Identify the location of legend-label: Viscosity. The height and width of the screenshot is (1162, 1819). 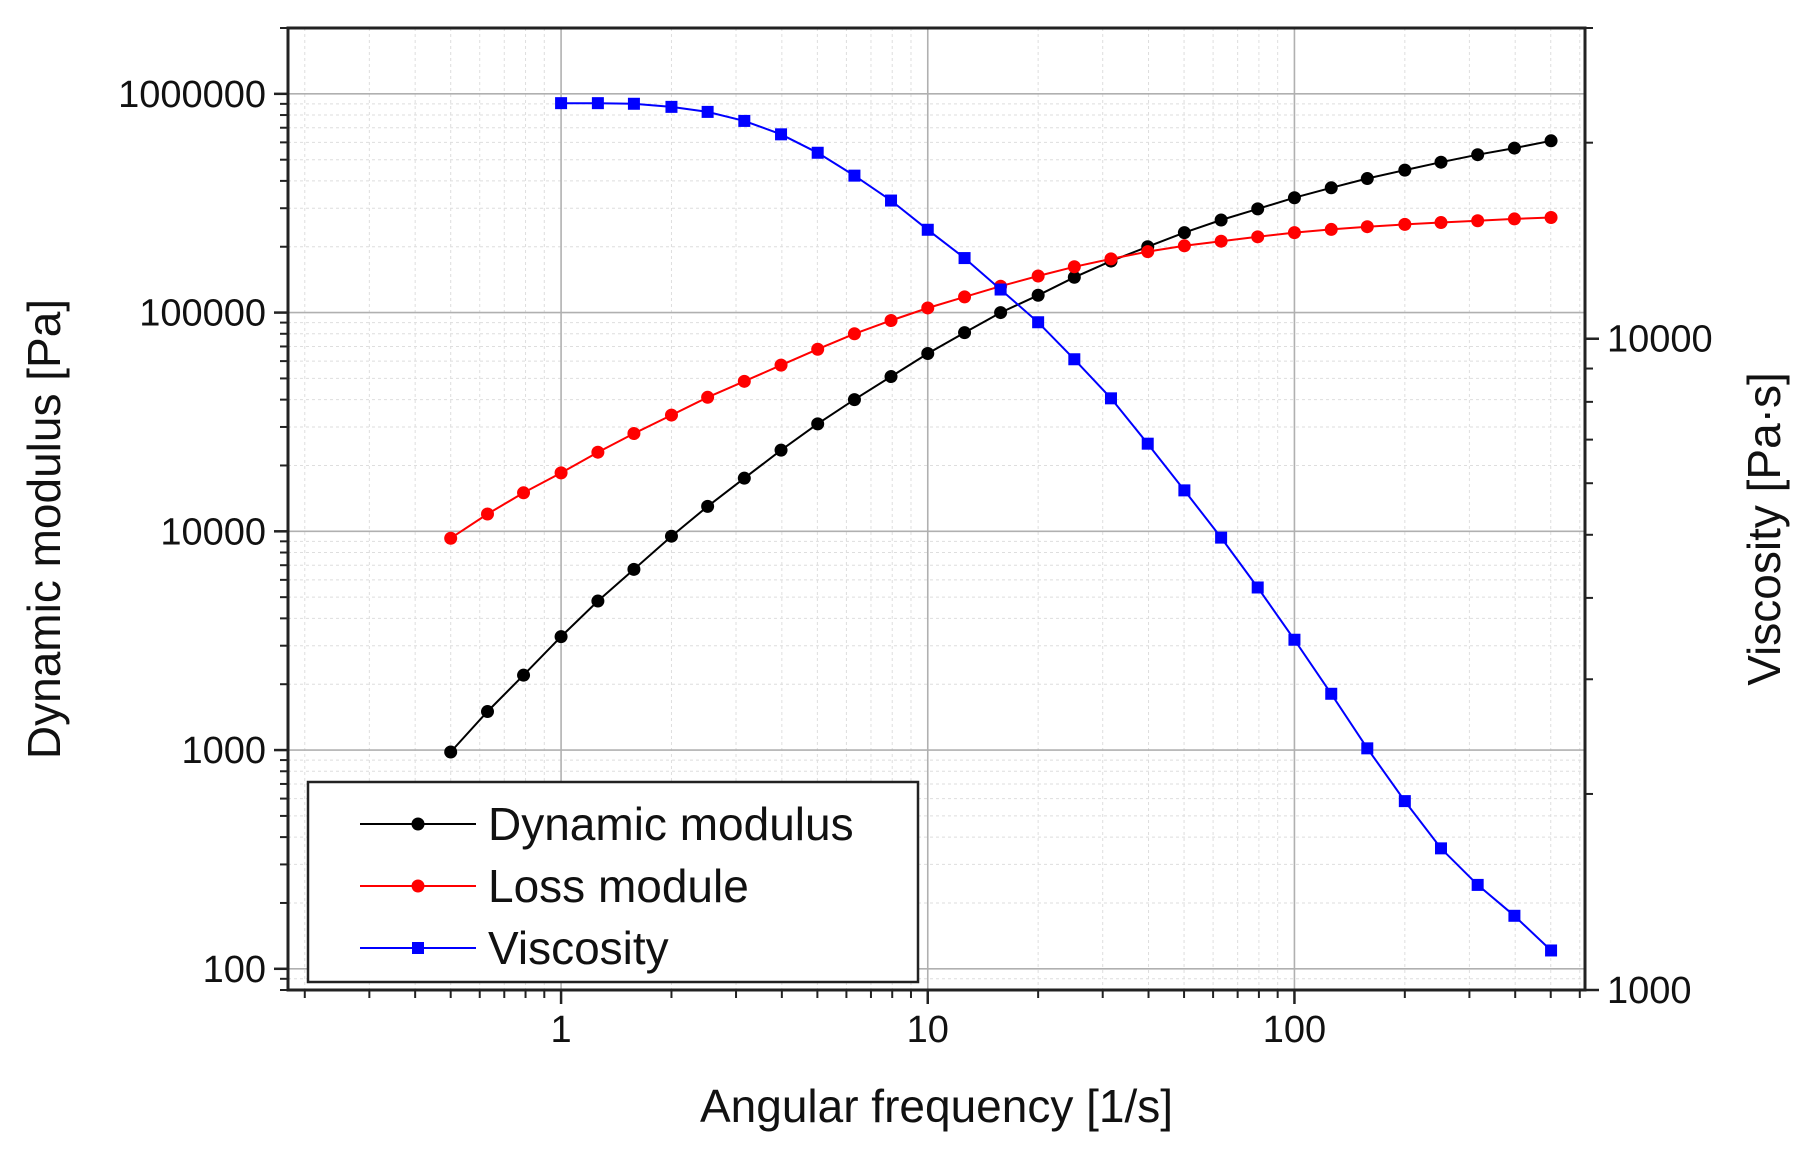
(578, 948).